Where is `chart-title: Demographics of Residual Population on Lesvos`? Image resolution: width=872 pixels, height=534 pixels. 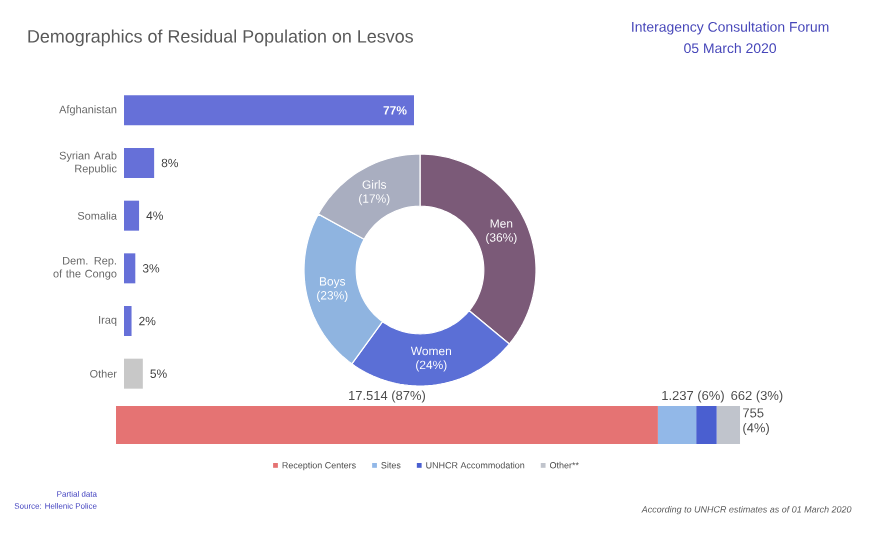 chart-title: Demographics of Residual Population on Lesvos is located at coordinates (220, 38).